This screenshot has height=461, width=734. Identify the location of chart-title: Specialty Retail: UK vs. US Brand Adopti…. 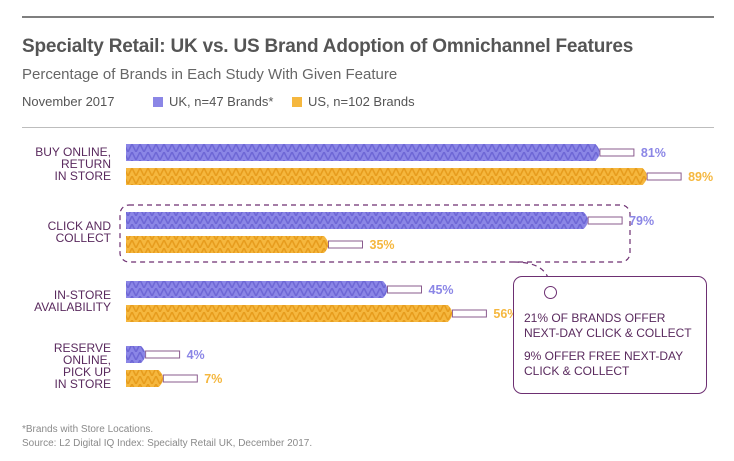
(328, 46).